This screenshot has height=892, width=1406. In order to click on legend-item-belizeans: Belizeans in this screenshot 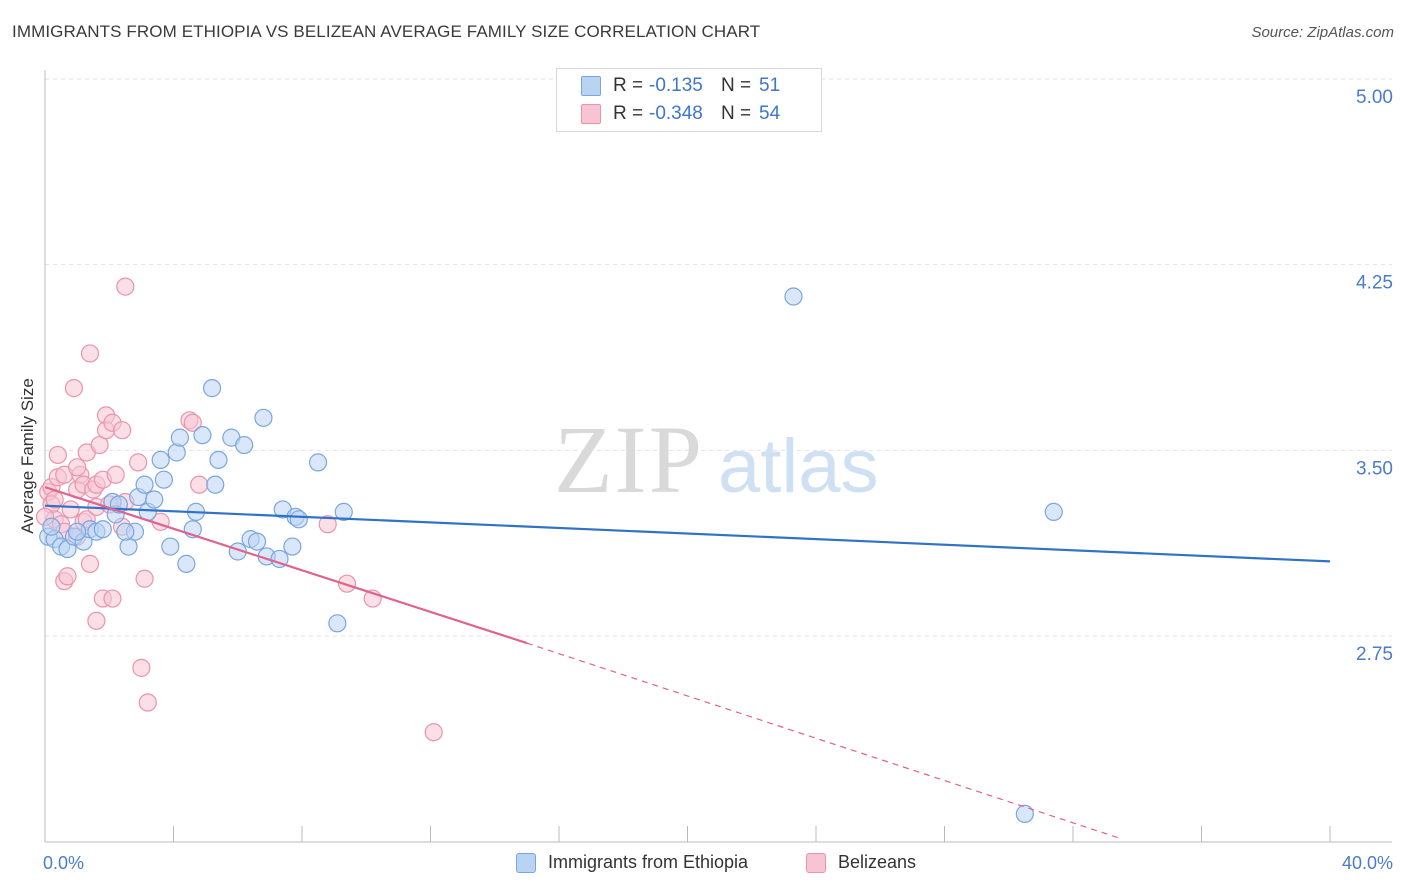, I will do `click(861, 862)`.